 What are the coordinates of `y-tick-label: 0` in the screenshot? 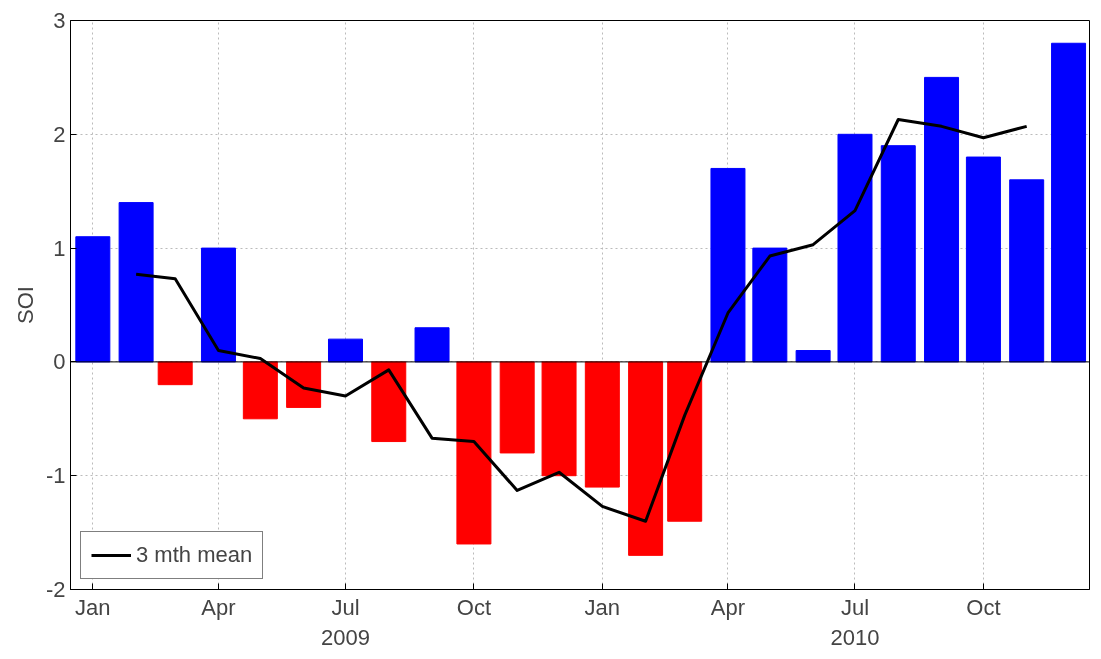 It's located at (59, 362).